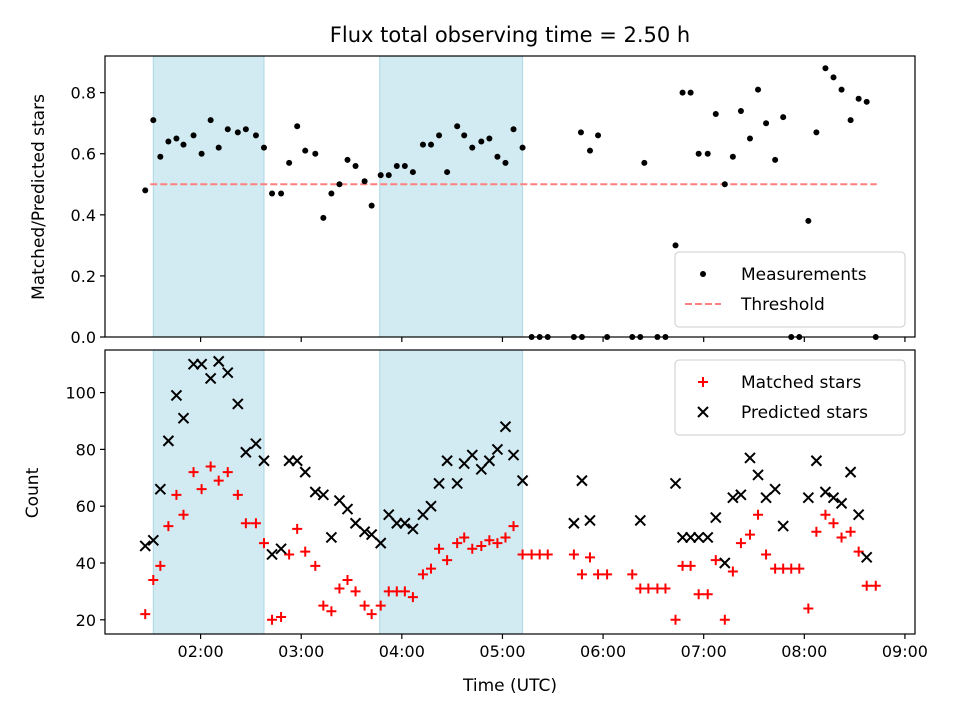 The image size is (960, 720). What do you see at coordinates (782, 305) in the screenshot?
I see `top-legend-label-1: Threshold` at bounding box center [782, 305].